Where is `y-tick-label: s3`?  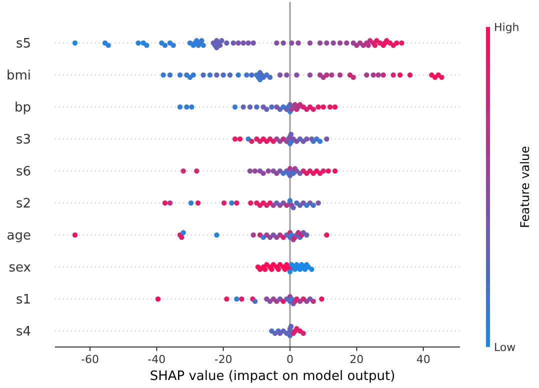
y-tick-label: s3 is located at coordinates (23, 140).